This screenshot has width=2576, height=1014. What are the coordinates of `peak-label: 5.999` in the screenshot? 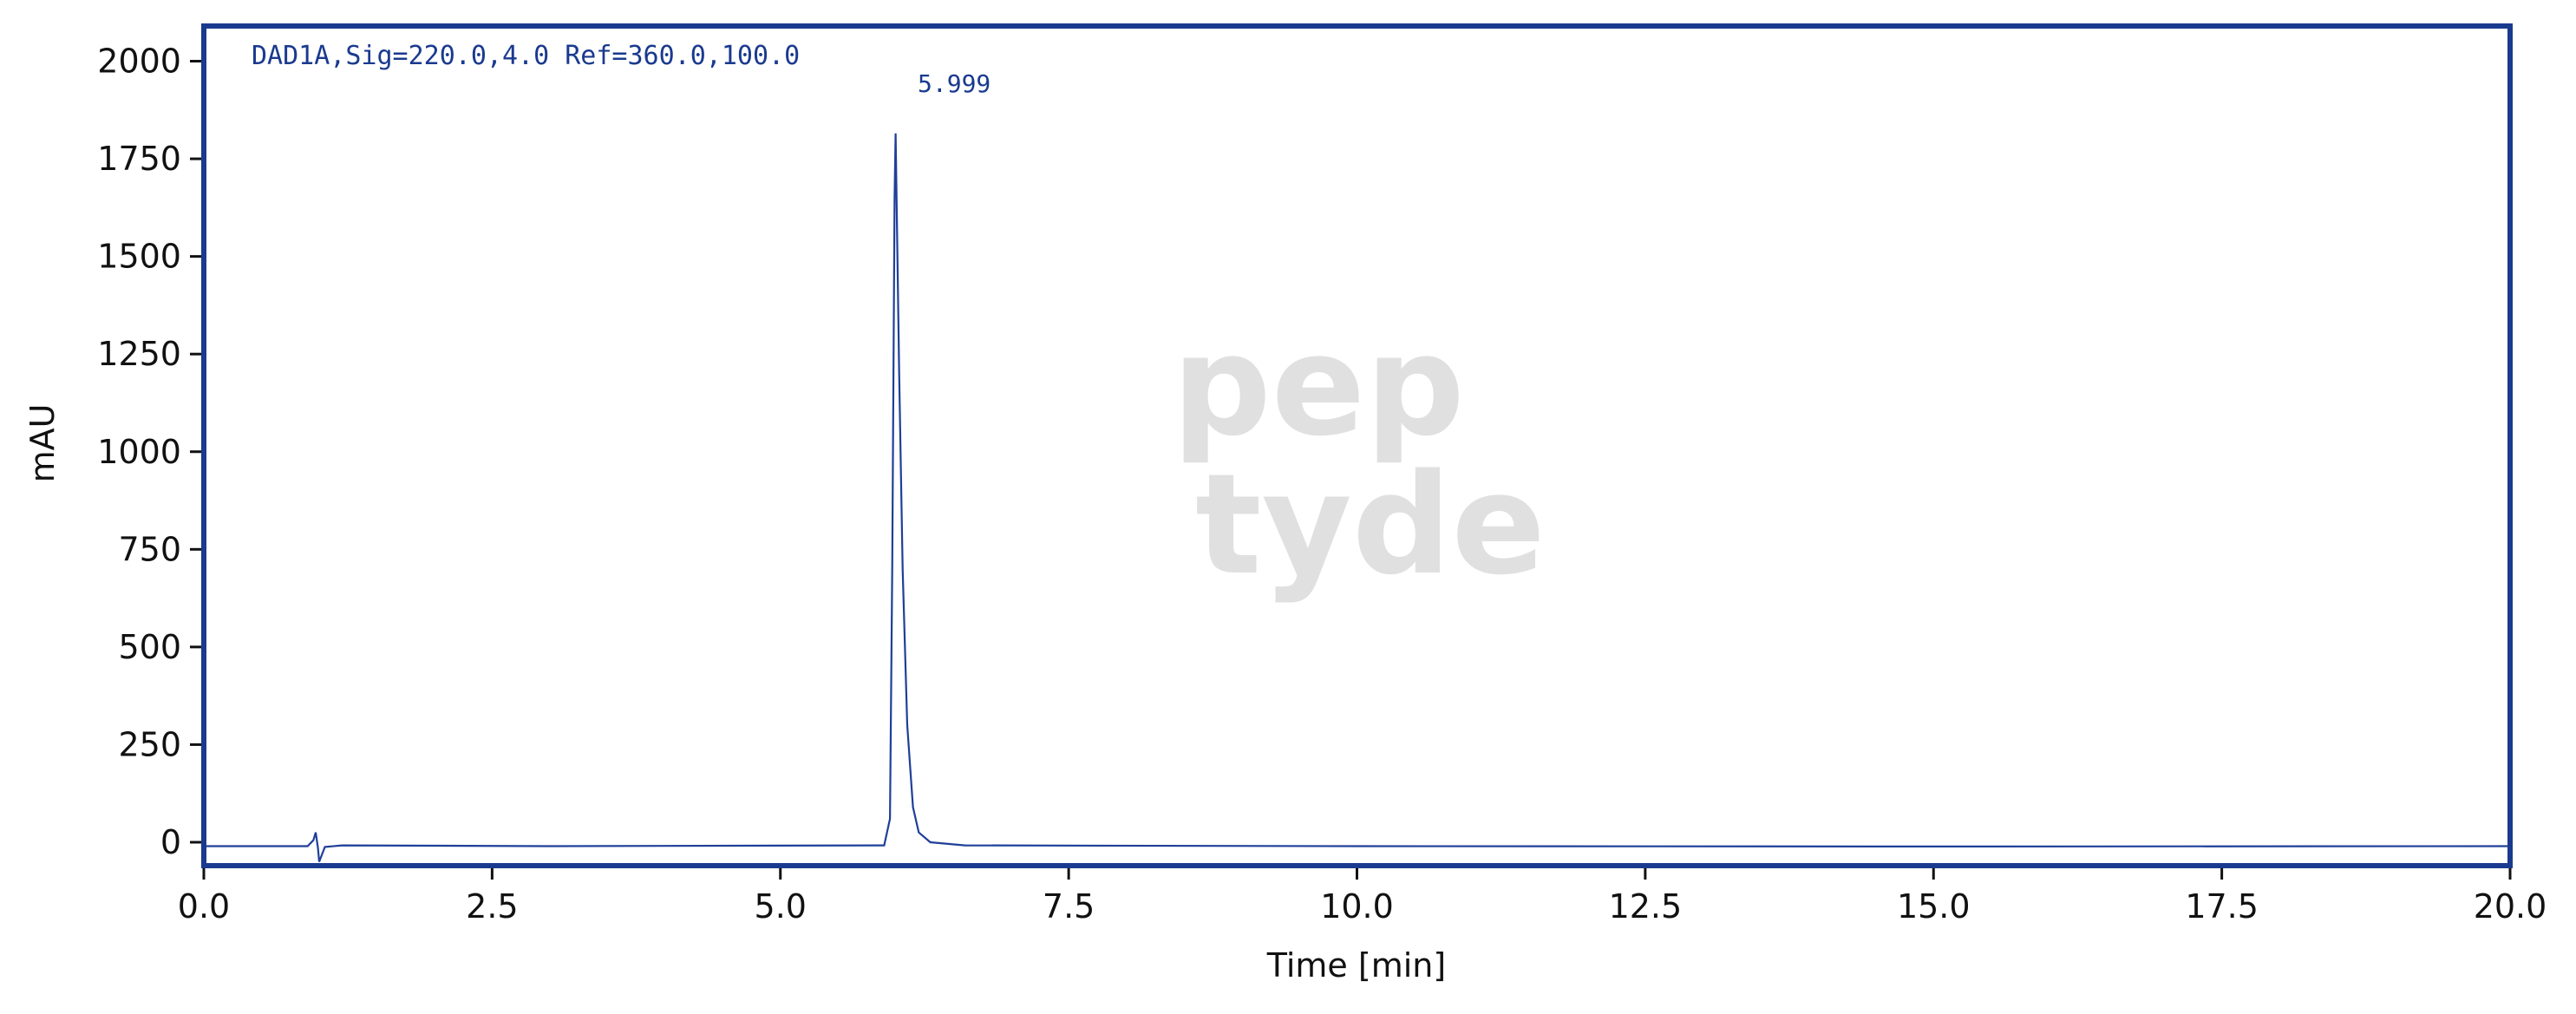 It's located at (954, 83).